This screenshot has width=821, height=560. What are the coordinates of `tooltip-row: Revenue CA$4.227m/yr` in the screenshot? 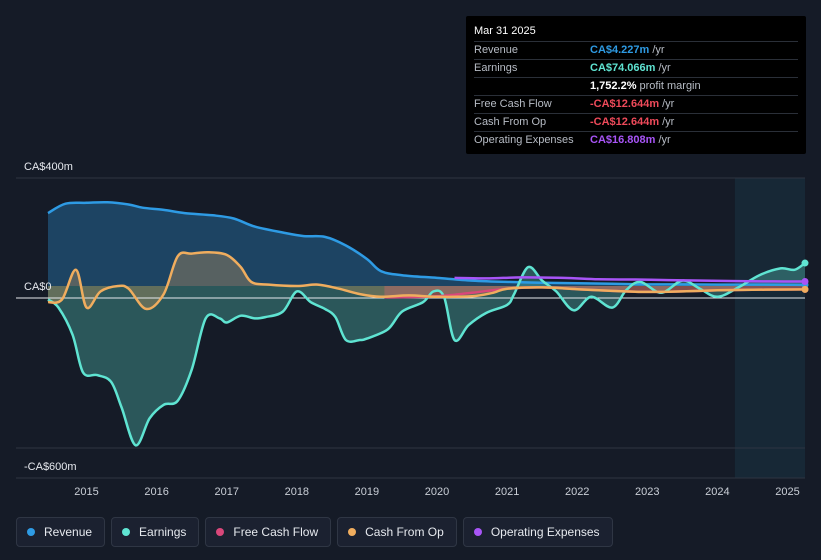 It's located at (636, 51).